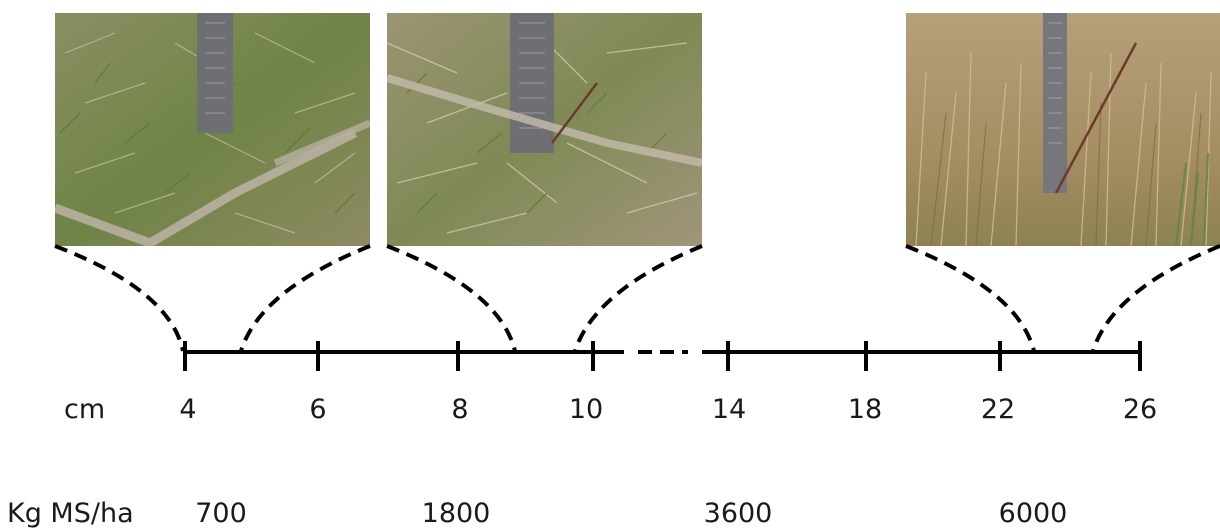 The image size is (1220, 529). What do you see at coordinates (586, 409) in the screenshot?
I see `cm-value-10: 10` at bounding box center [586, 409].